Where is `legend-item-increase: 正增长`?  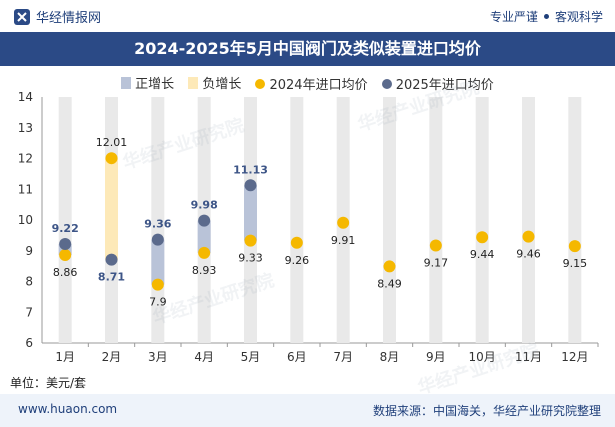
legend-item-increase: 正增长 is located at coordinates (147, 82).